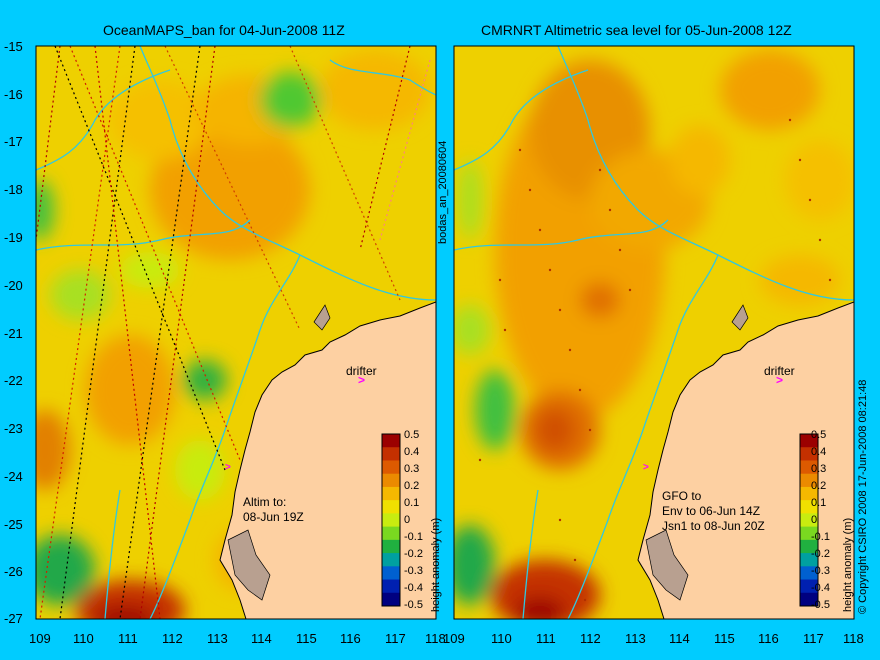 Image resolution: width=880 pixels, height=660 pixels. I want to click on left-panel-title: OceanMAPS_ban for 04-Jun-2008 11Z, so click(224, 30).